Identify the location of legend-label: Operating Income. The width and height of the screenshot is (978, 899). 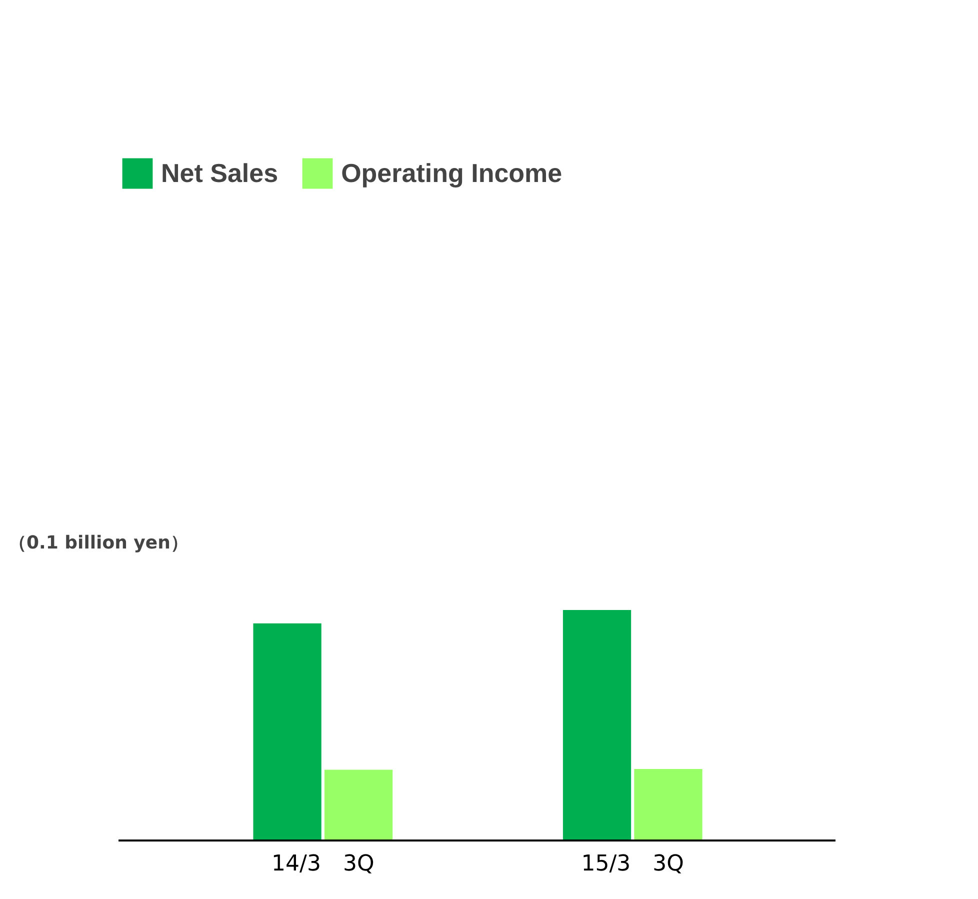
(451, 173).